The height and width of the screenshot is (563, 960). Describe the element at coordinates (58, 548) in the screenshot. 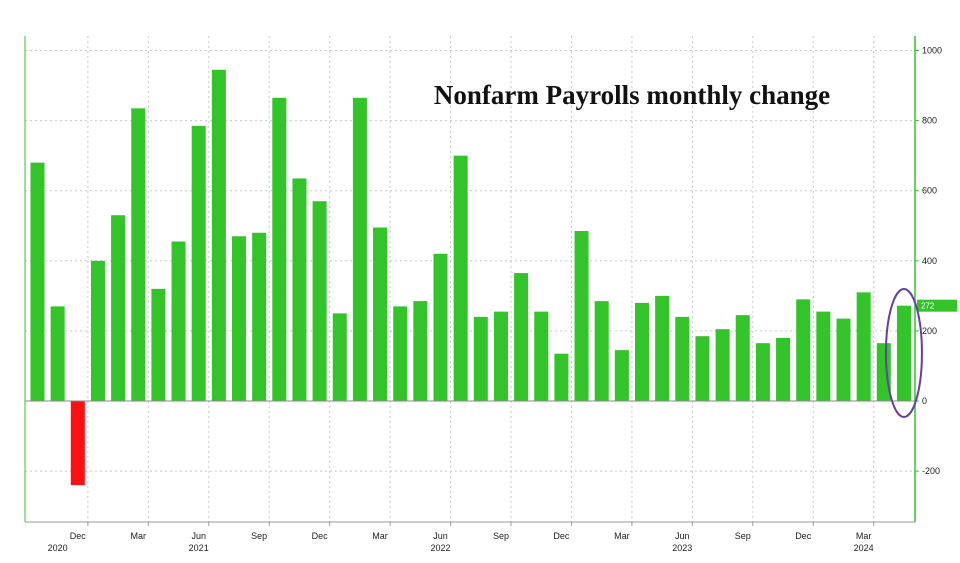

I see `x-year-label: 2020` at that location.